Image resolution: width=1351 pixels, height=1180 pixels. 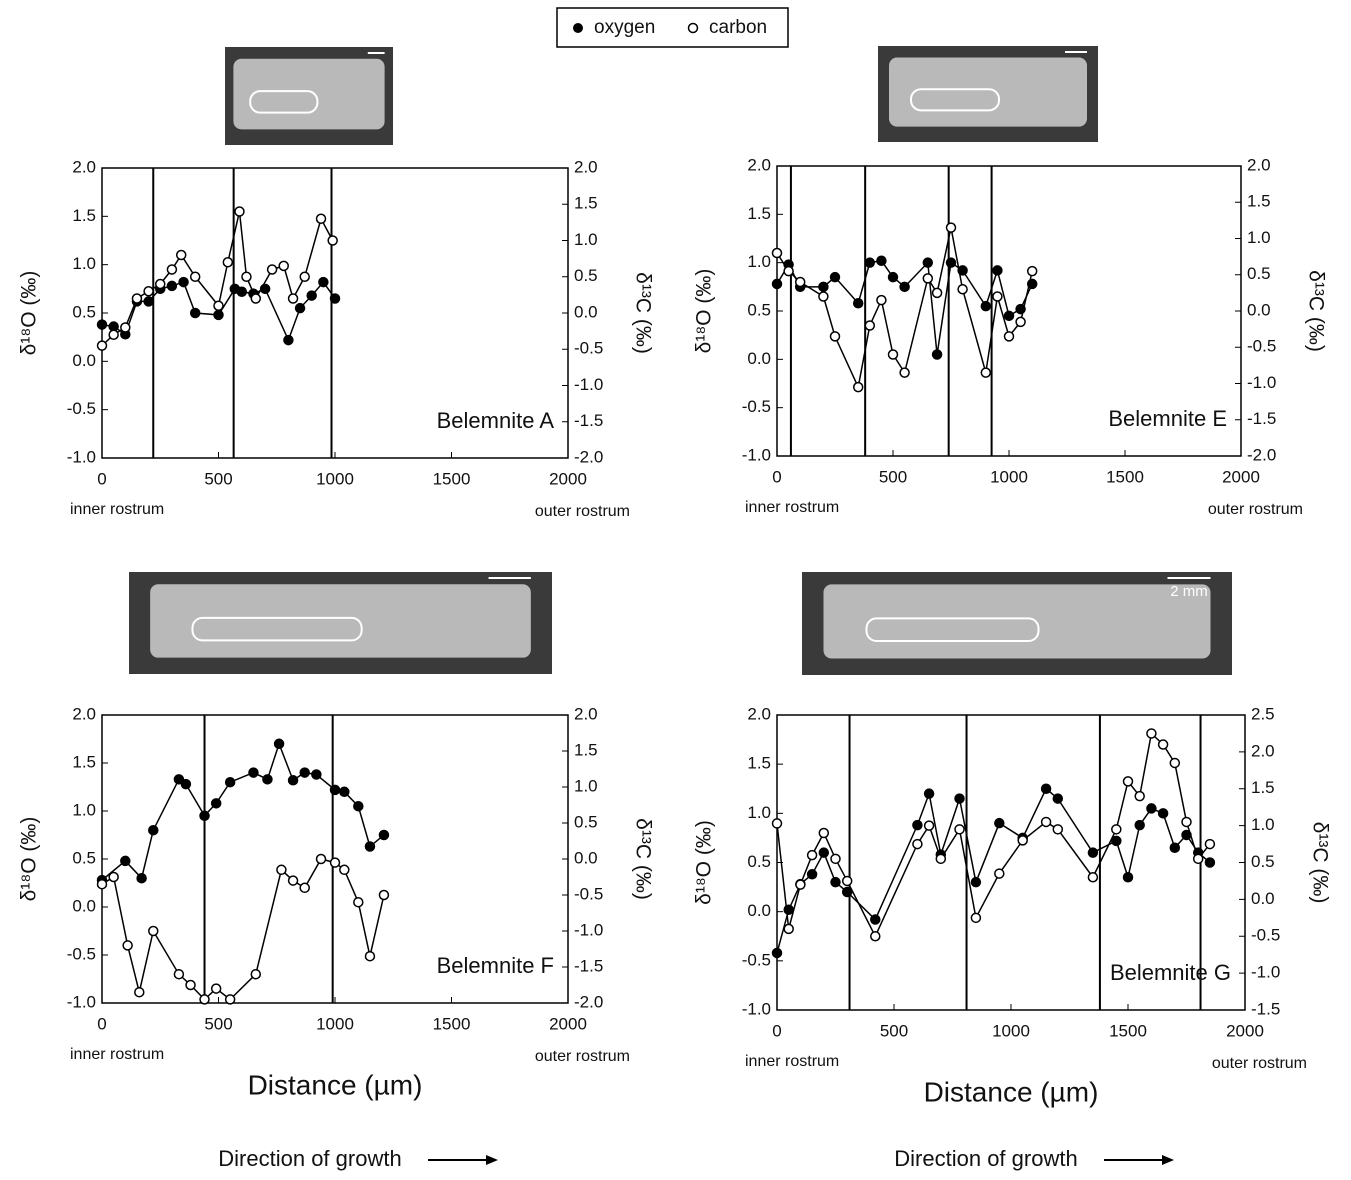 I want to click on annotation: Belemnite G, so click(x=1170, y=972).